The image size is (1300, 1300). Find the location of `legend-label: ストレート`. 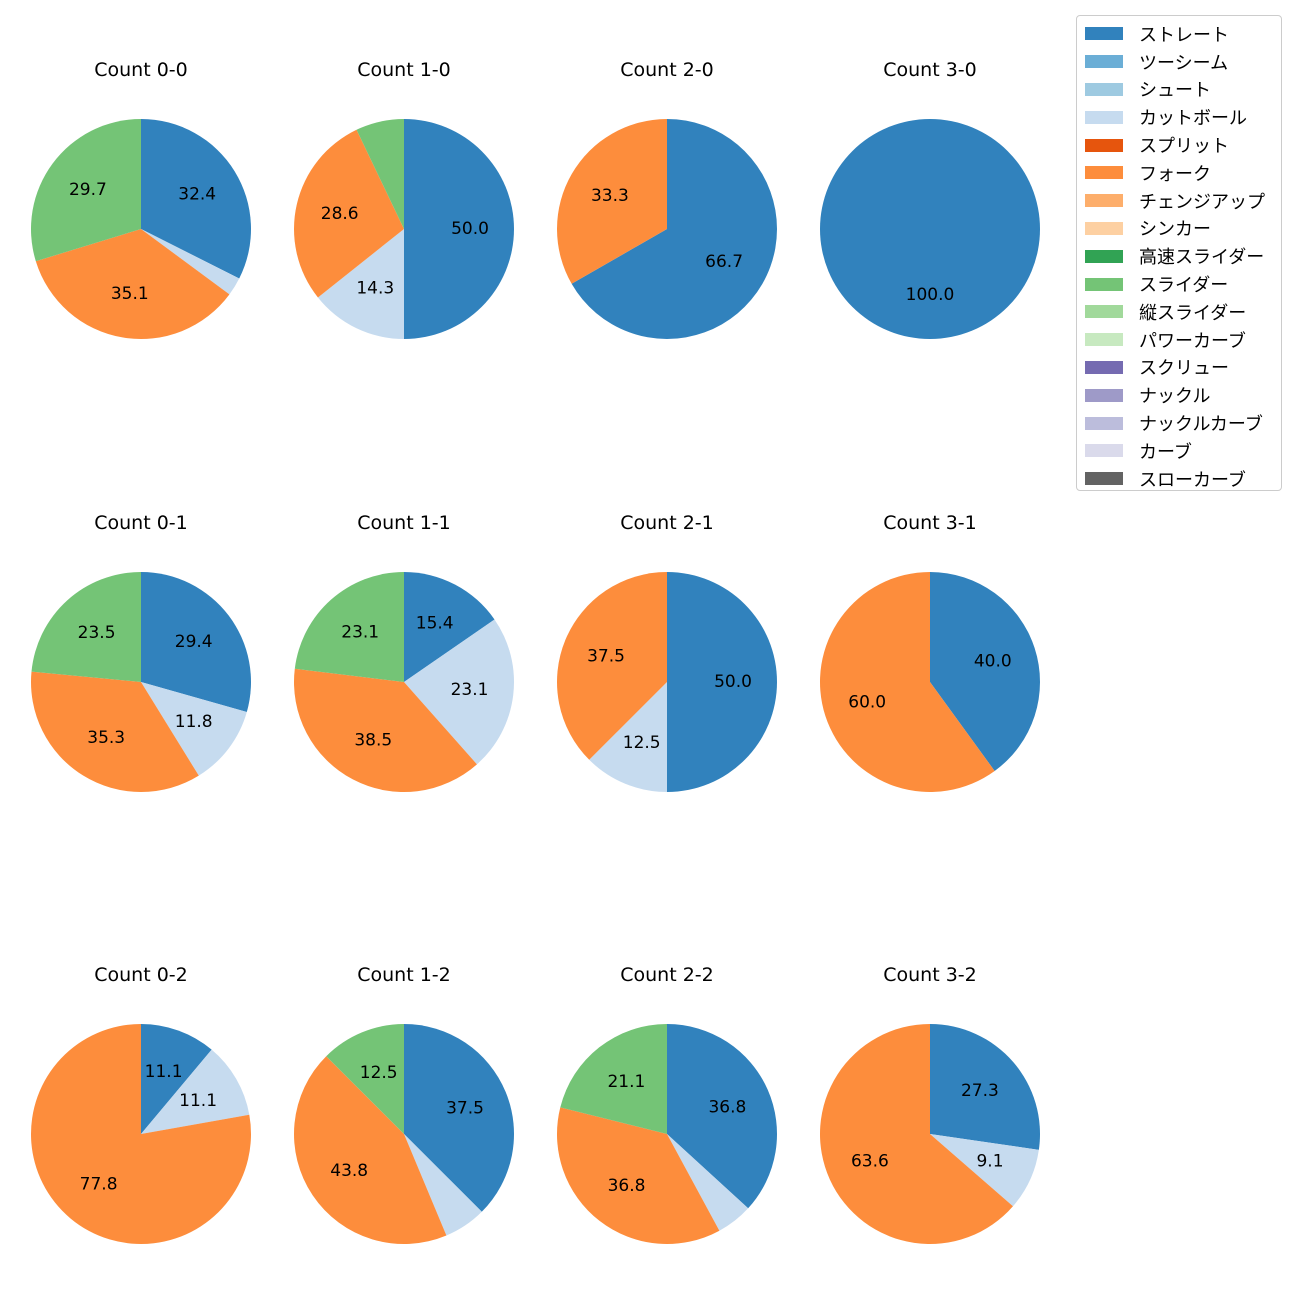

legend-label: ストレート is located at coordinates (1184, 35).